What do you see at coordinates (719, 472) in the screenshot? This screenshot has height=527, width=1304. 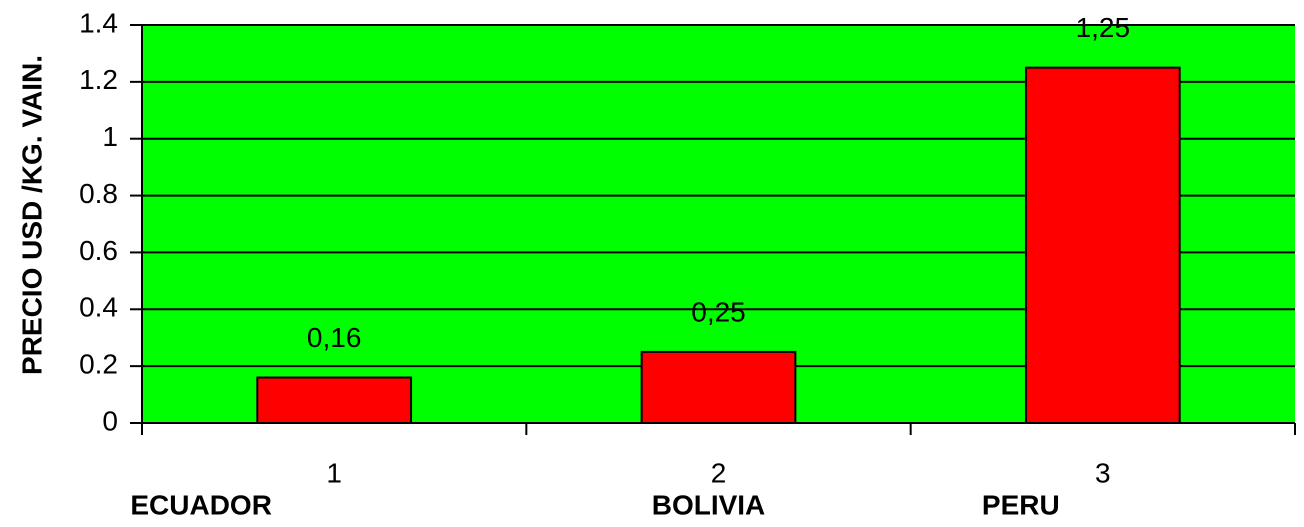 I see `x-tick-label: 2` at bounding box center [719, 472].